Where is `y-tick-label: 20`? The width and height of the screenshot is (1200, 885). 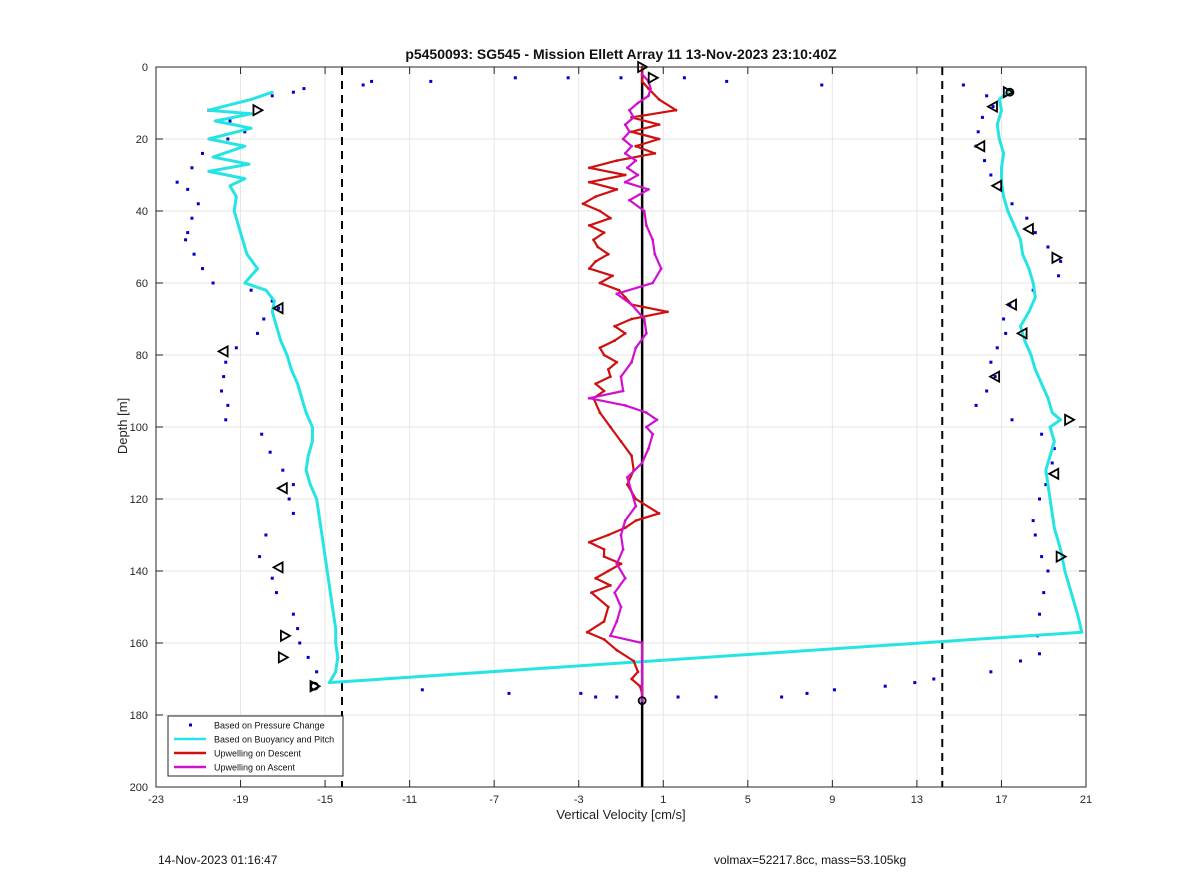 y-tick-label: 20 is located at coordinates (142, 140).